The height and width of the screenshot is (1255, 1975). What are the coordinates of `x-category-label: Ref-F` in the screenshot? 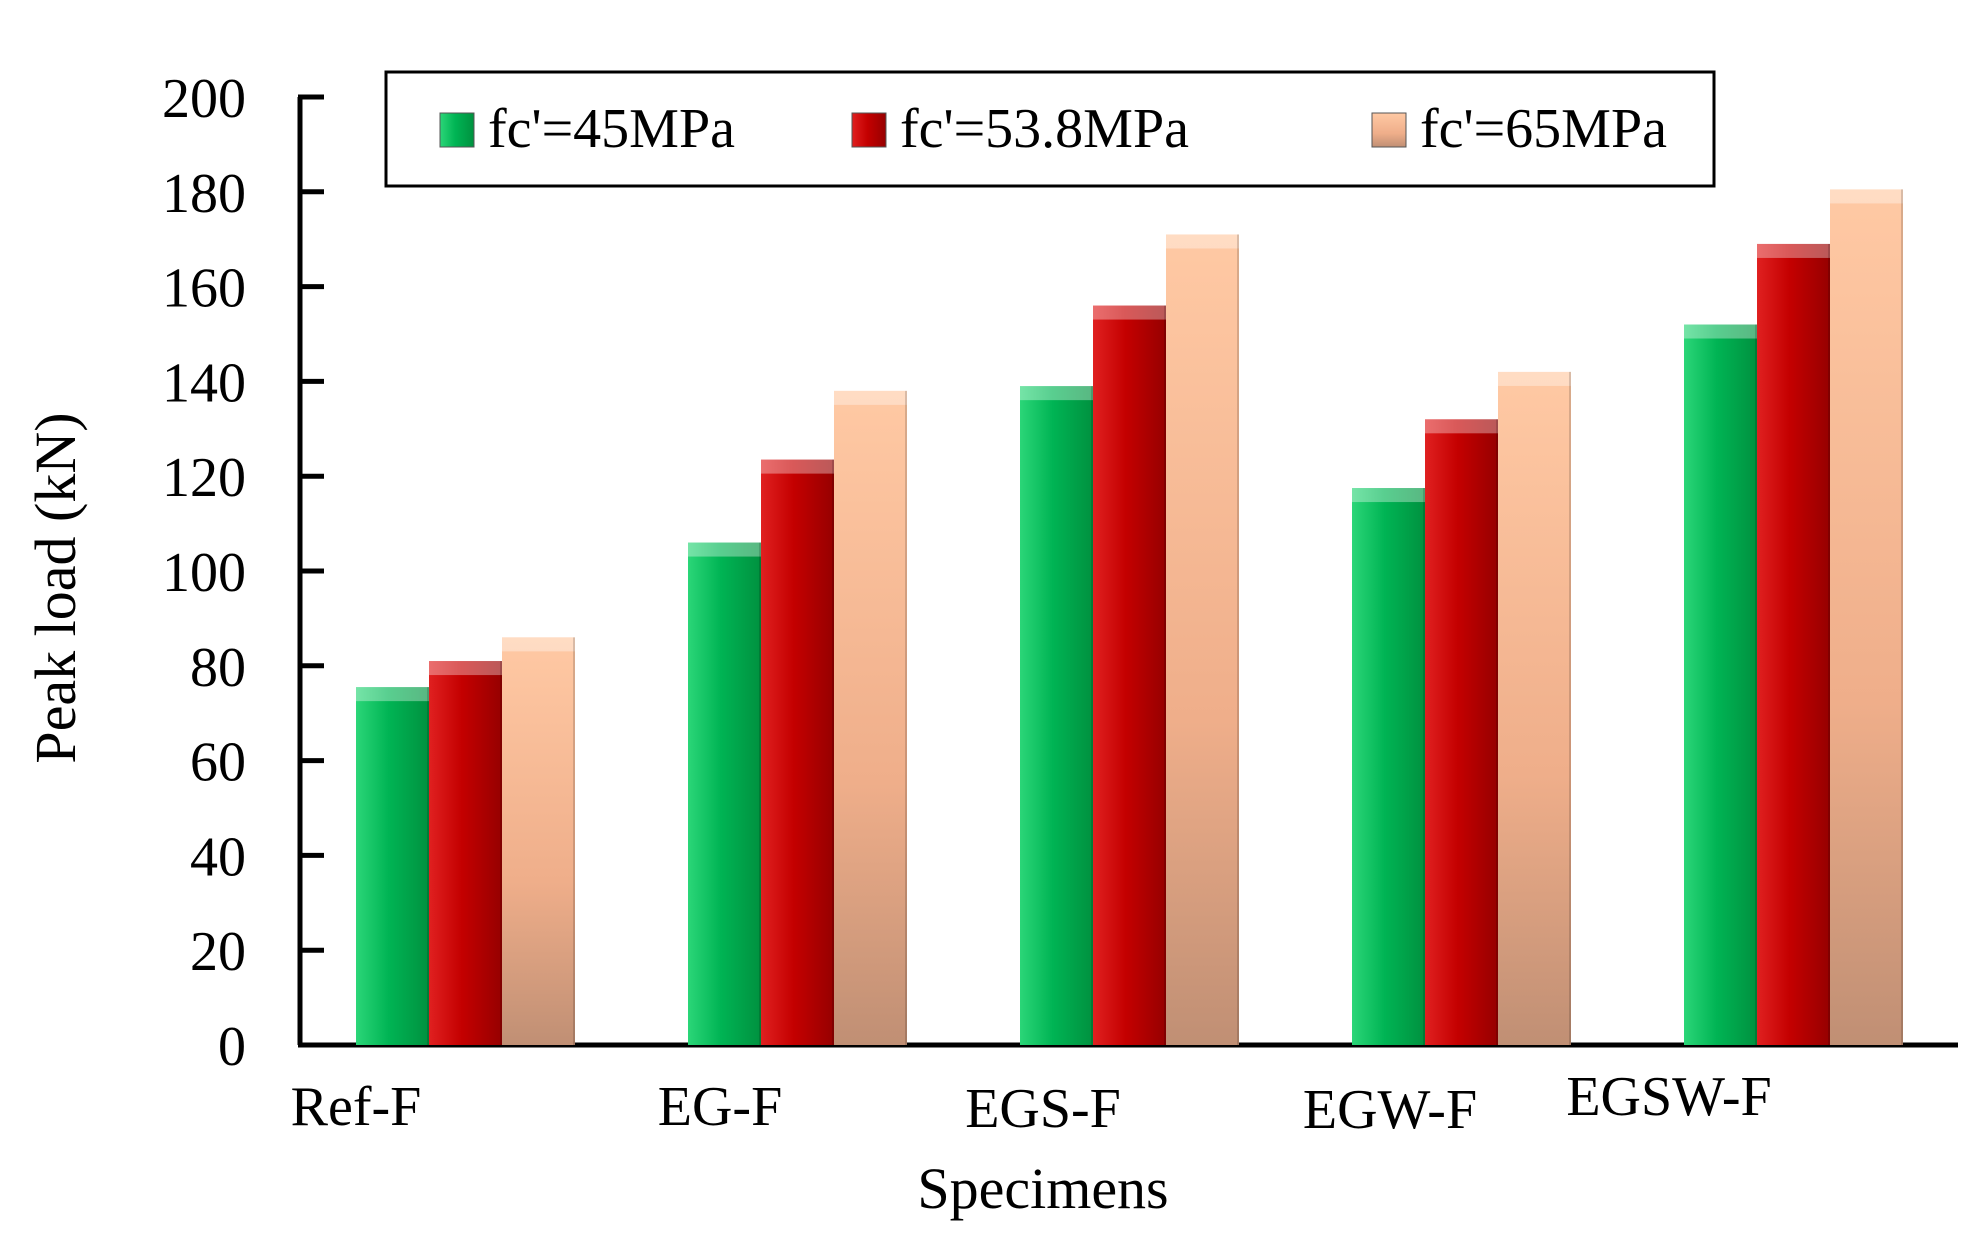 It's located at (356, 1107).